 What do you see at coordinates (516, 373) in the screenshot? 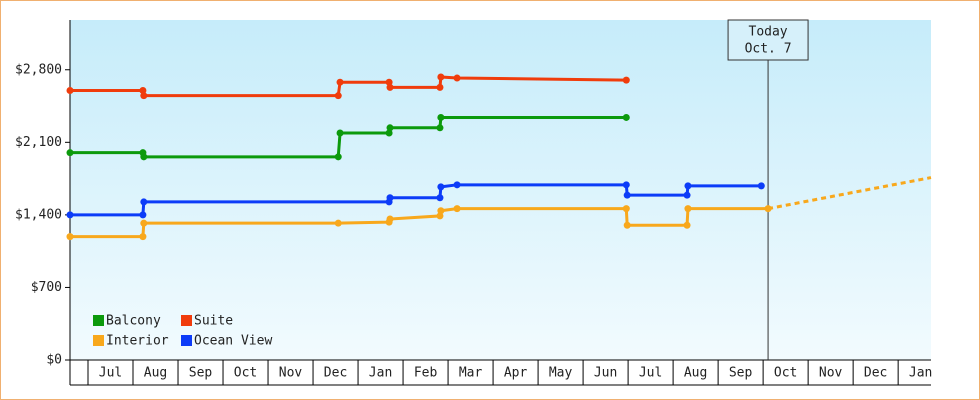
I see `x-tick-label: Apr` at bounding box center [516, 373].